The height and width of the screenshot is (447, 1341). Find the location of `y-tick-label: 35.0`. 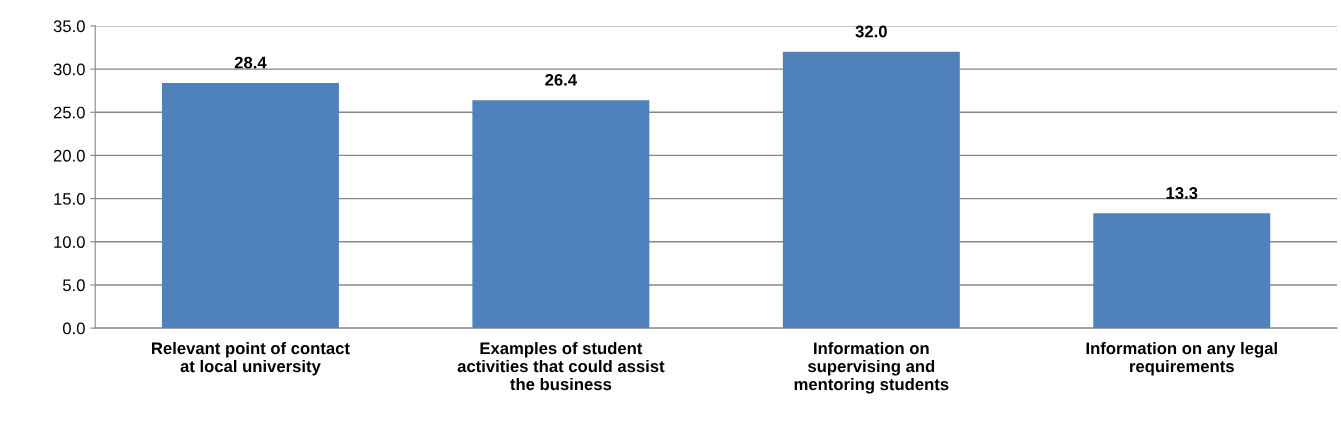

y-tick-label: 35.0 is located at coordinates (69, 26).